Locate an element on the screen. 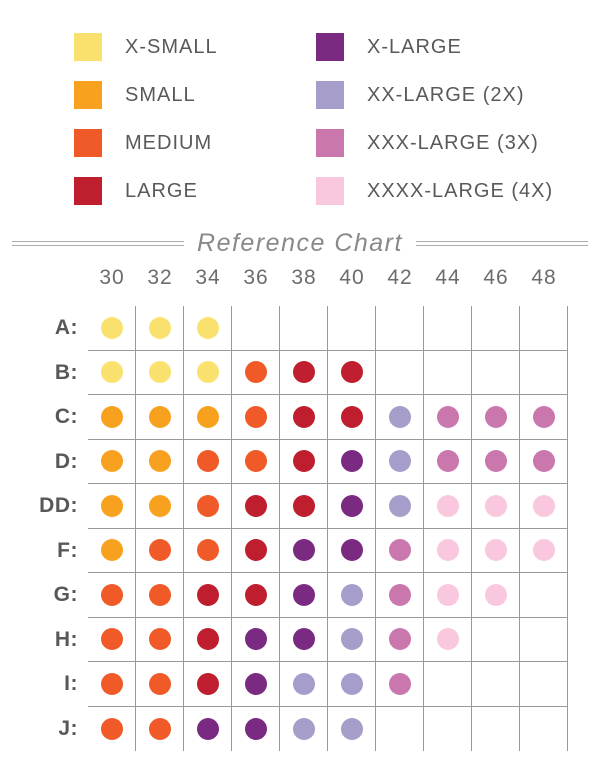 Image resolution: width=600 pixels, height=776 pixels. legend-swatch-xxxx-large-4x is located at coordinates (330, 191).